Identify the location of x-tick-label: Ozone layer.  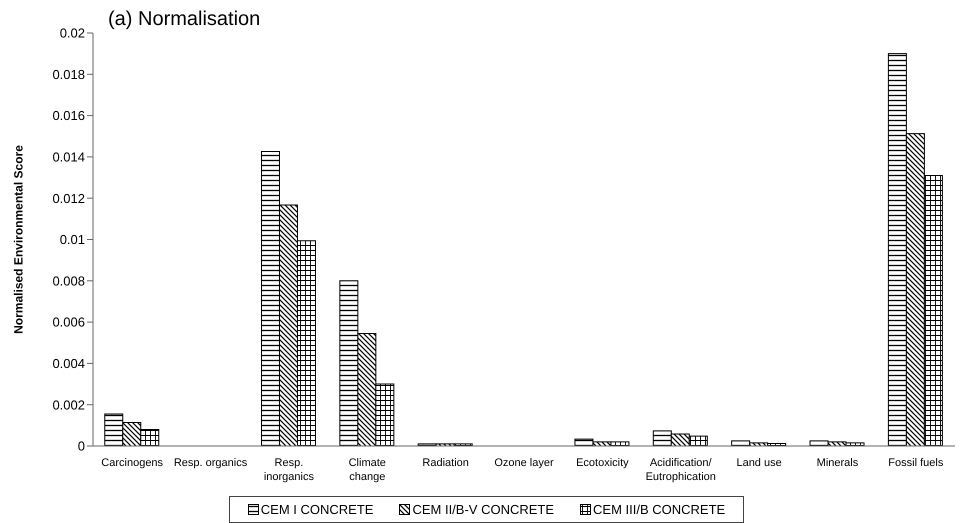
(524, 463).